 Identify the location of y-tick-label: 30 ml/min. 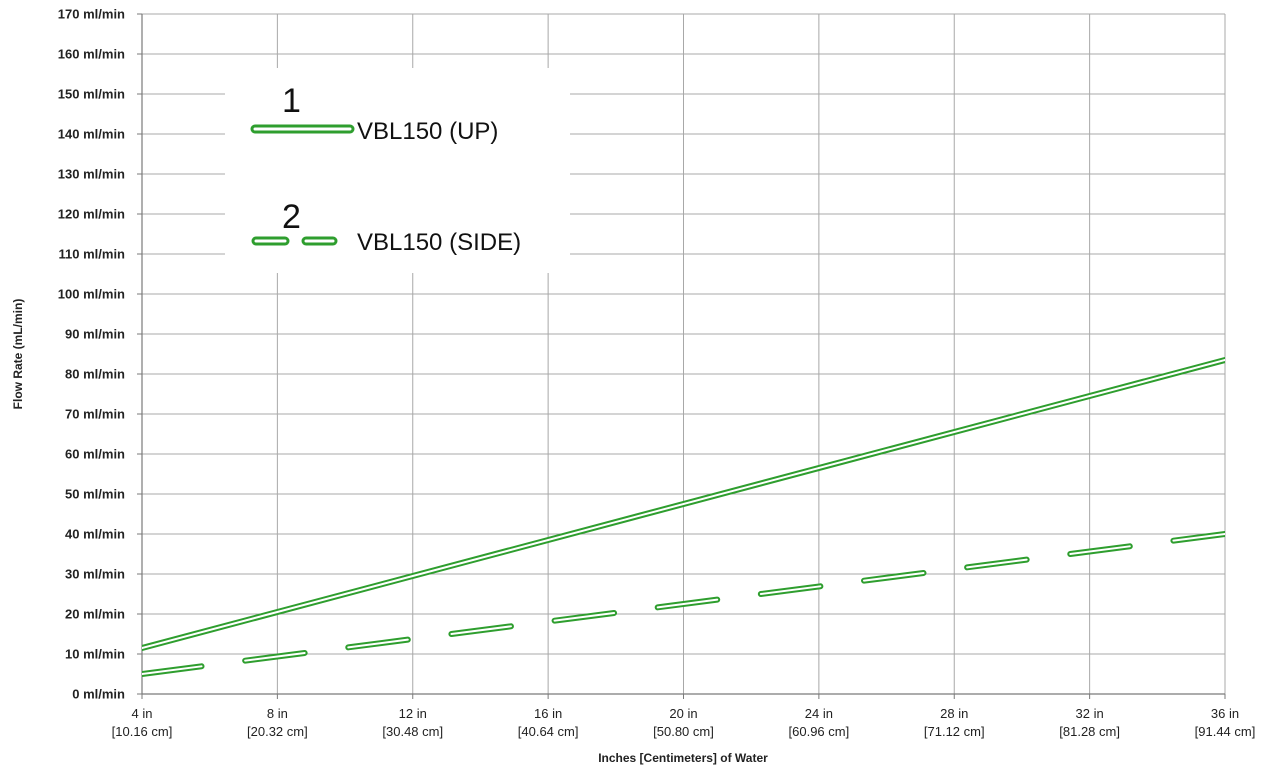
(95, 574).